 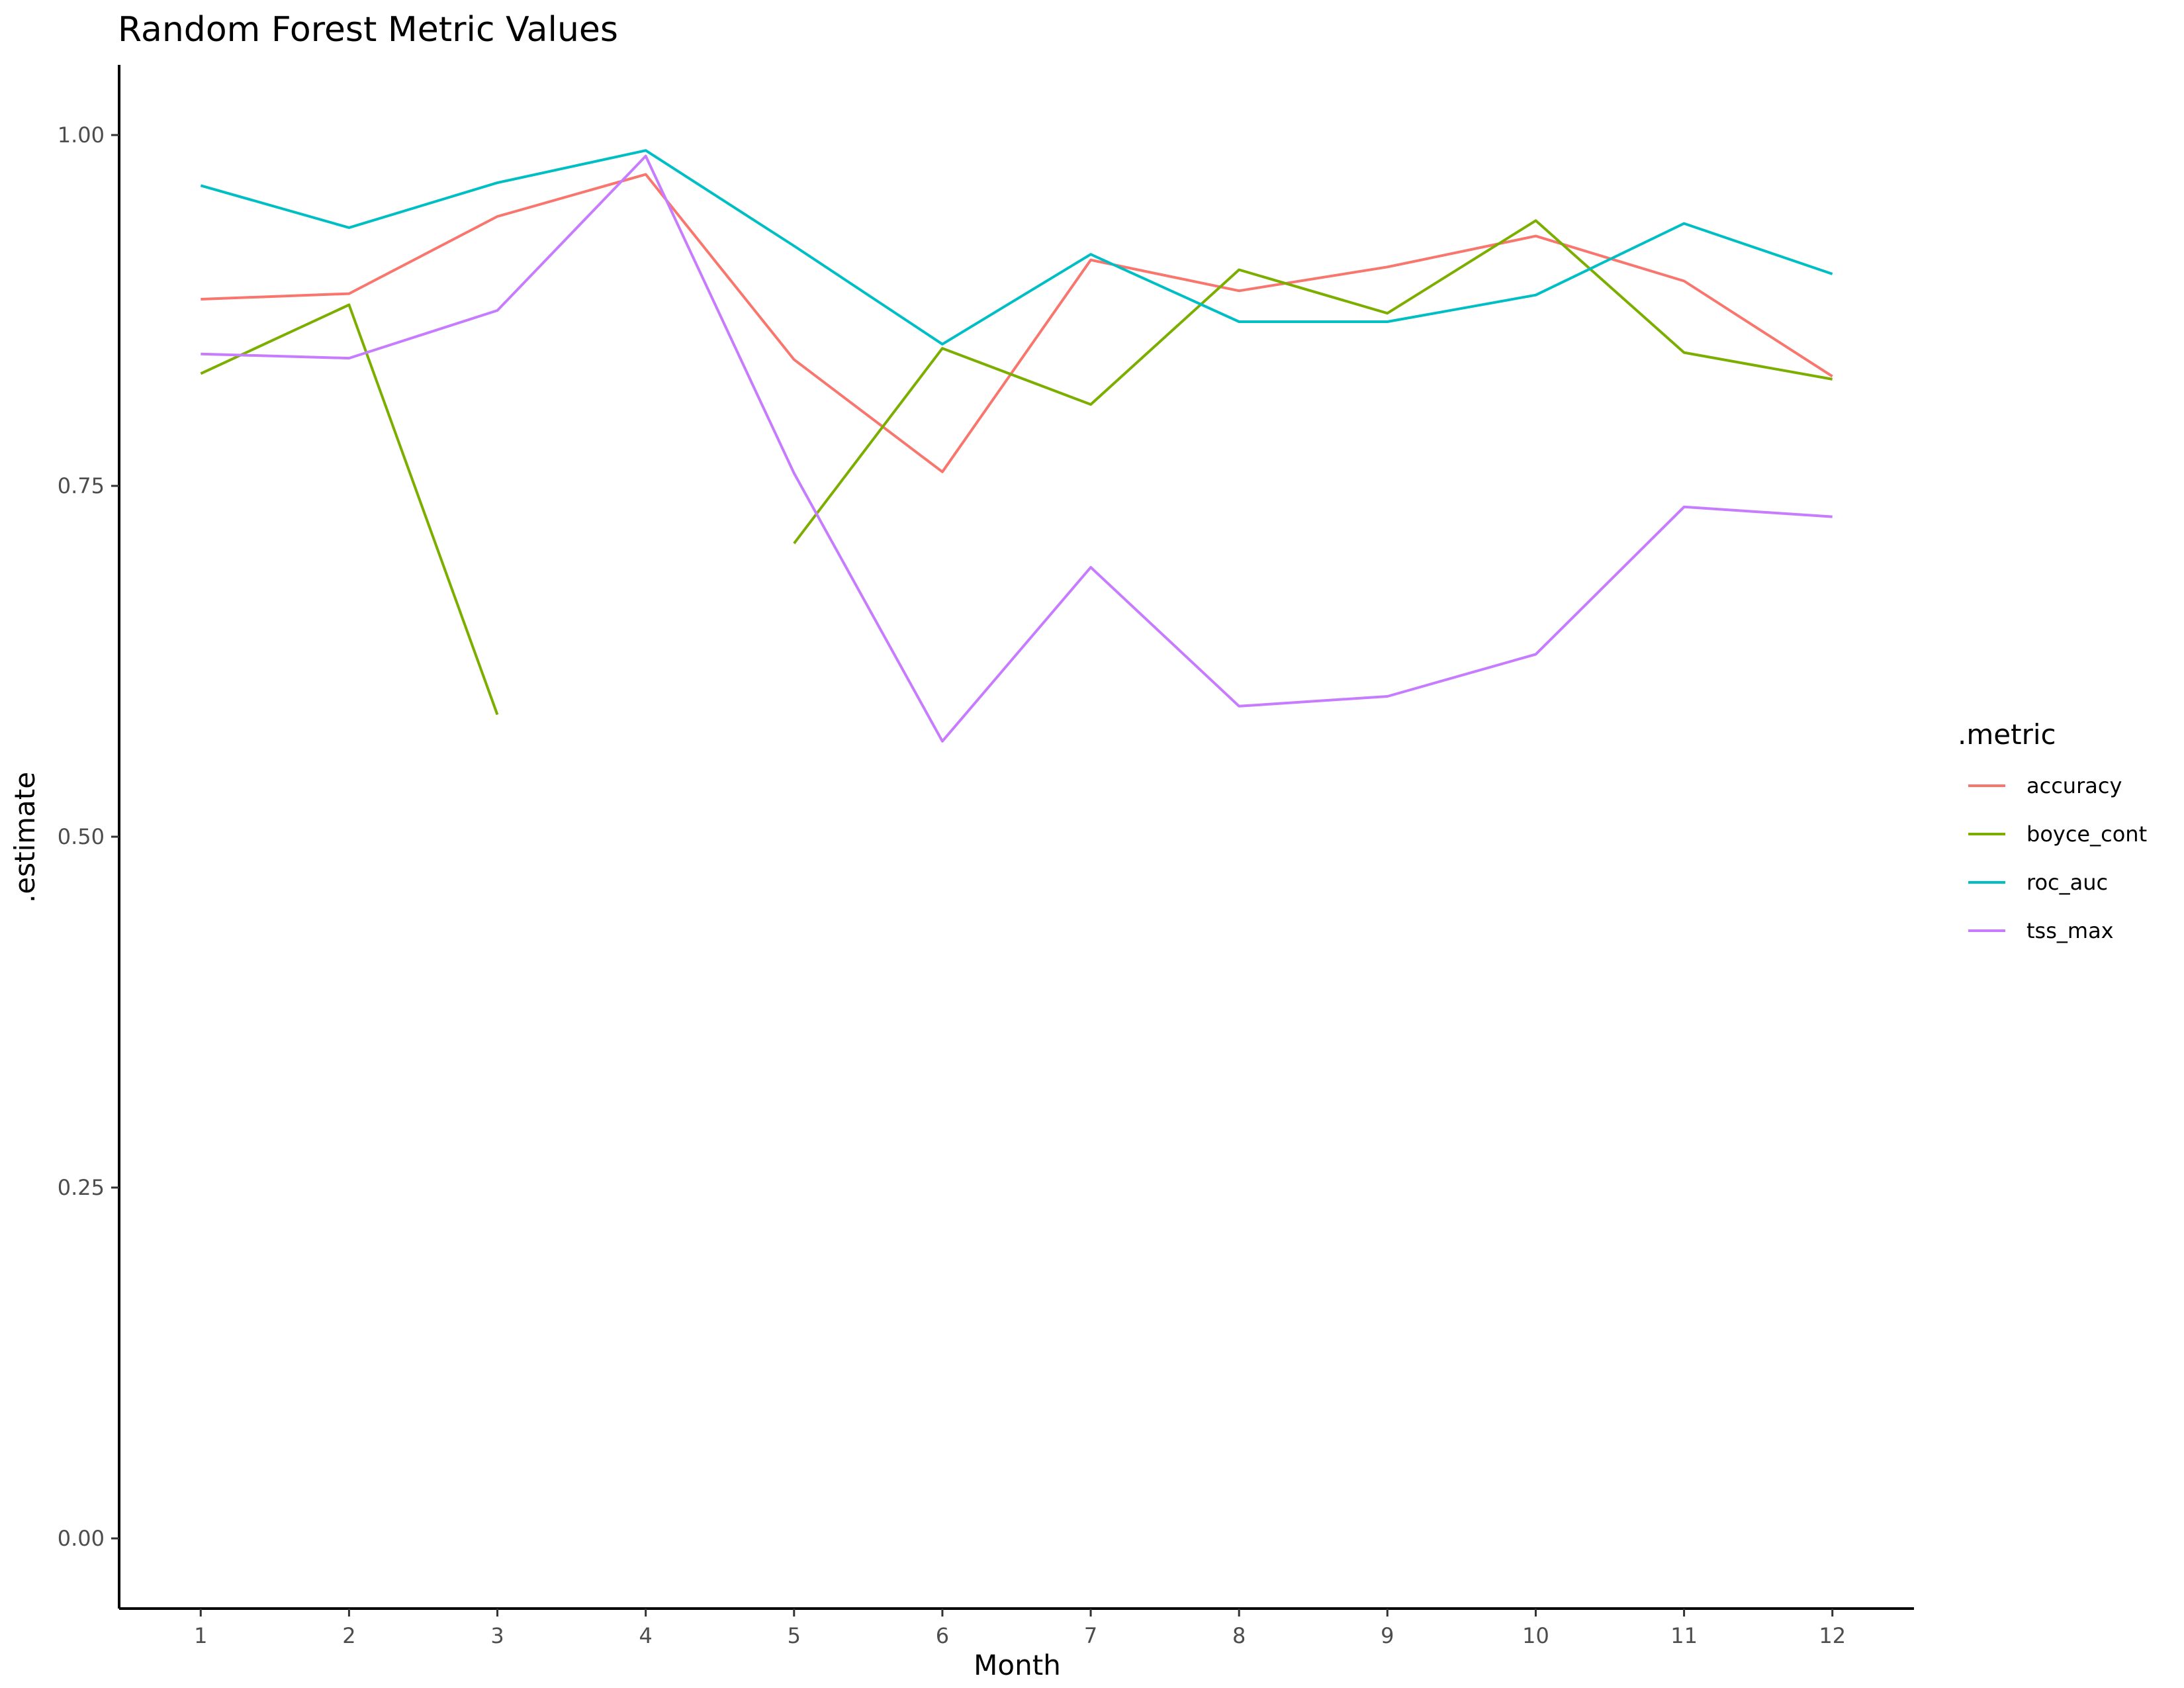 I want to click on x-tick-label: 11, so click(x=1684, y=1635).